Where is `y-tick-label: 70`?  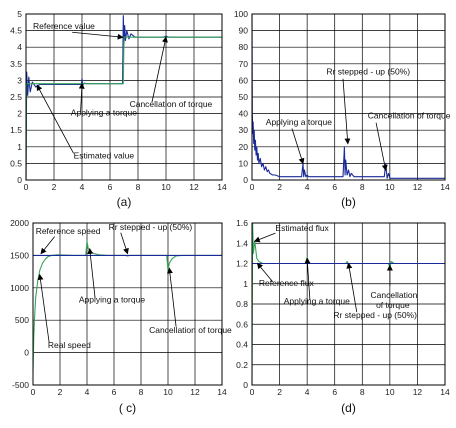 y-tick-label: 70 is located at coordinates (244, 64).